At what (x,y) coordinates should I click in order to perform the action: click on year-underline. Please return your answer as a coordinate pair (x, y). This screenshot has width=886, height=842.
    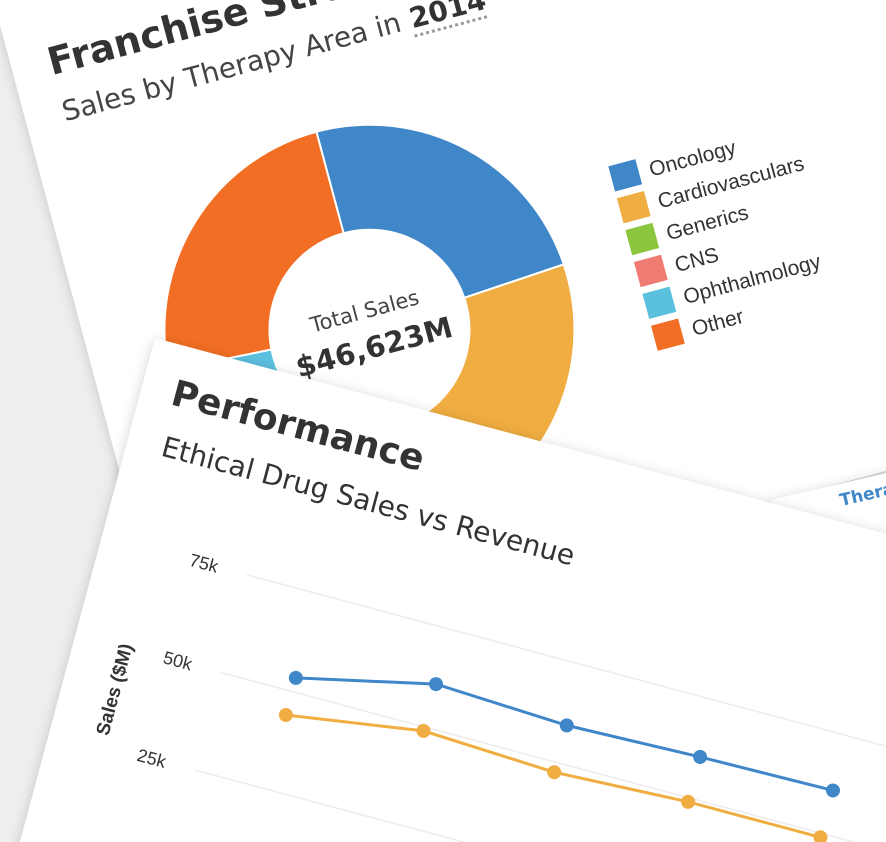
    Looking at the image, I should click on (452, 26).